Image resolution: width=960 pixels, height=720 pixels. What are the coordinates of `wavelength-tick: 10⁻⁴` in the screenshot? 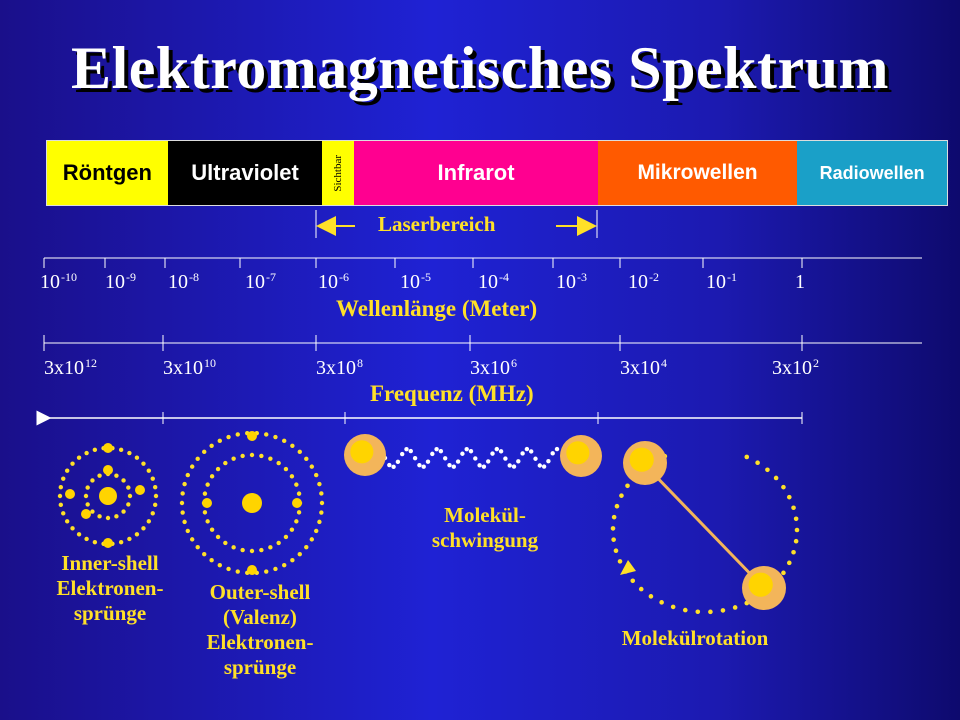 It's located at (493, 282).